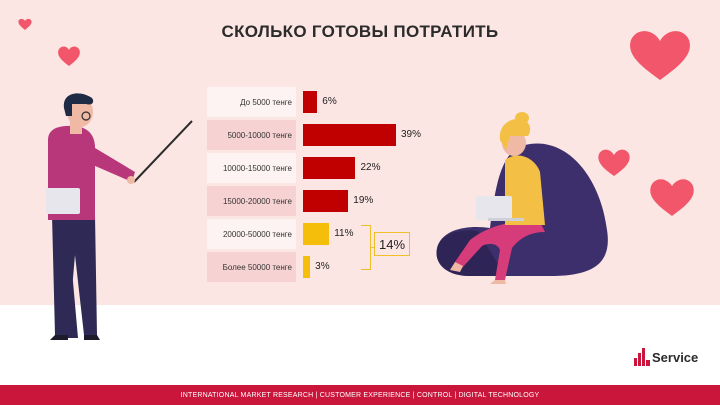 Image resolution: width=720 pixels, height=405 pixels. What do you see at coordinates (251, 201) in the screenshot?
I see `category-label: 15000-20000 тенге` at bounding box center [251, 201].